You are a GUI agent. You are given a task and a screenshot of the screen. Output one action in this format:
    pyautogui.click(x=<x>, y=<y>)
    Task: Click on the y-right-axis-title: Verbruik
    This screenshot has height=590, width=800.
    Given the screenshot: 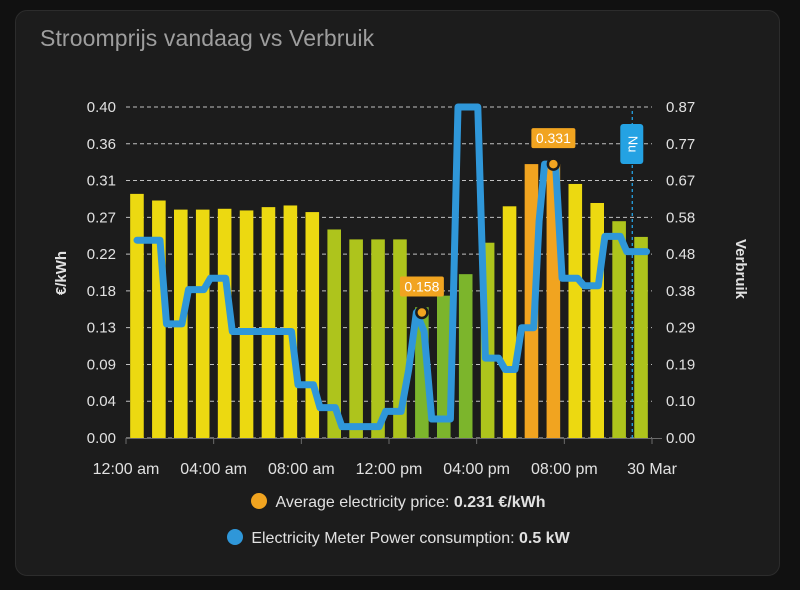 What is the action you would take?
    pyautogui.click(x=740, y=269)
    